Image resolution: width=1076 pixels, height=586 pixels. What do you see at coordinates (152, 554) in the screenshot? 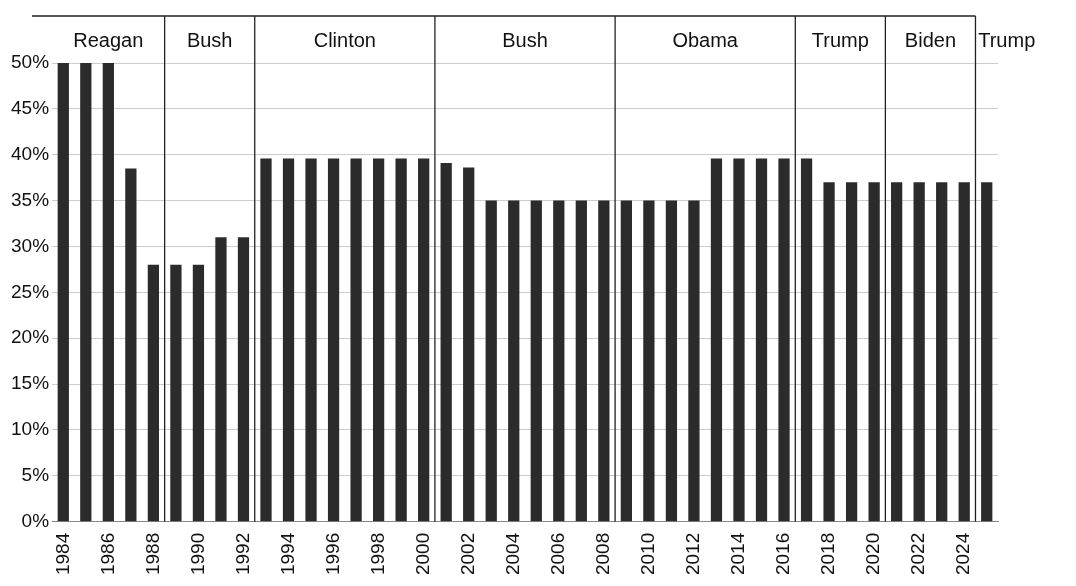
I see `x-tick-label: 1988` at bounding box center [152, 554].